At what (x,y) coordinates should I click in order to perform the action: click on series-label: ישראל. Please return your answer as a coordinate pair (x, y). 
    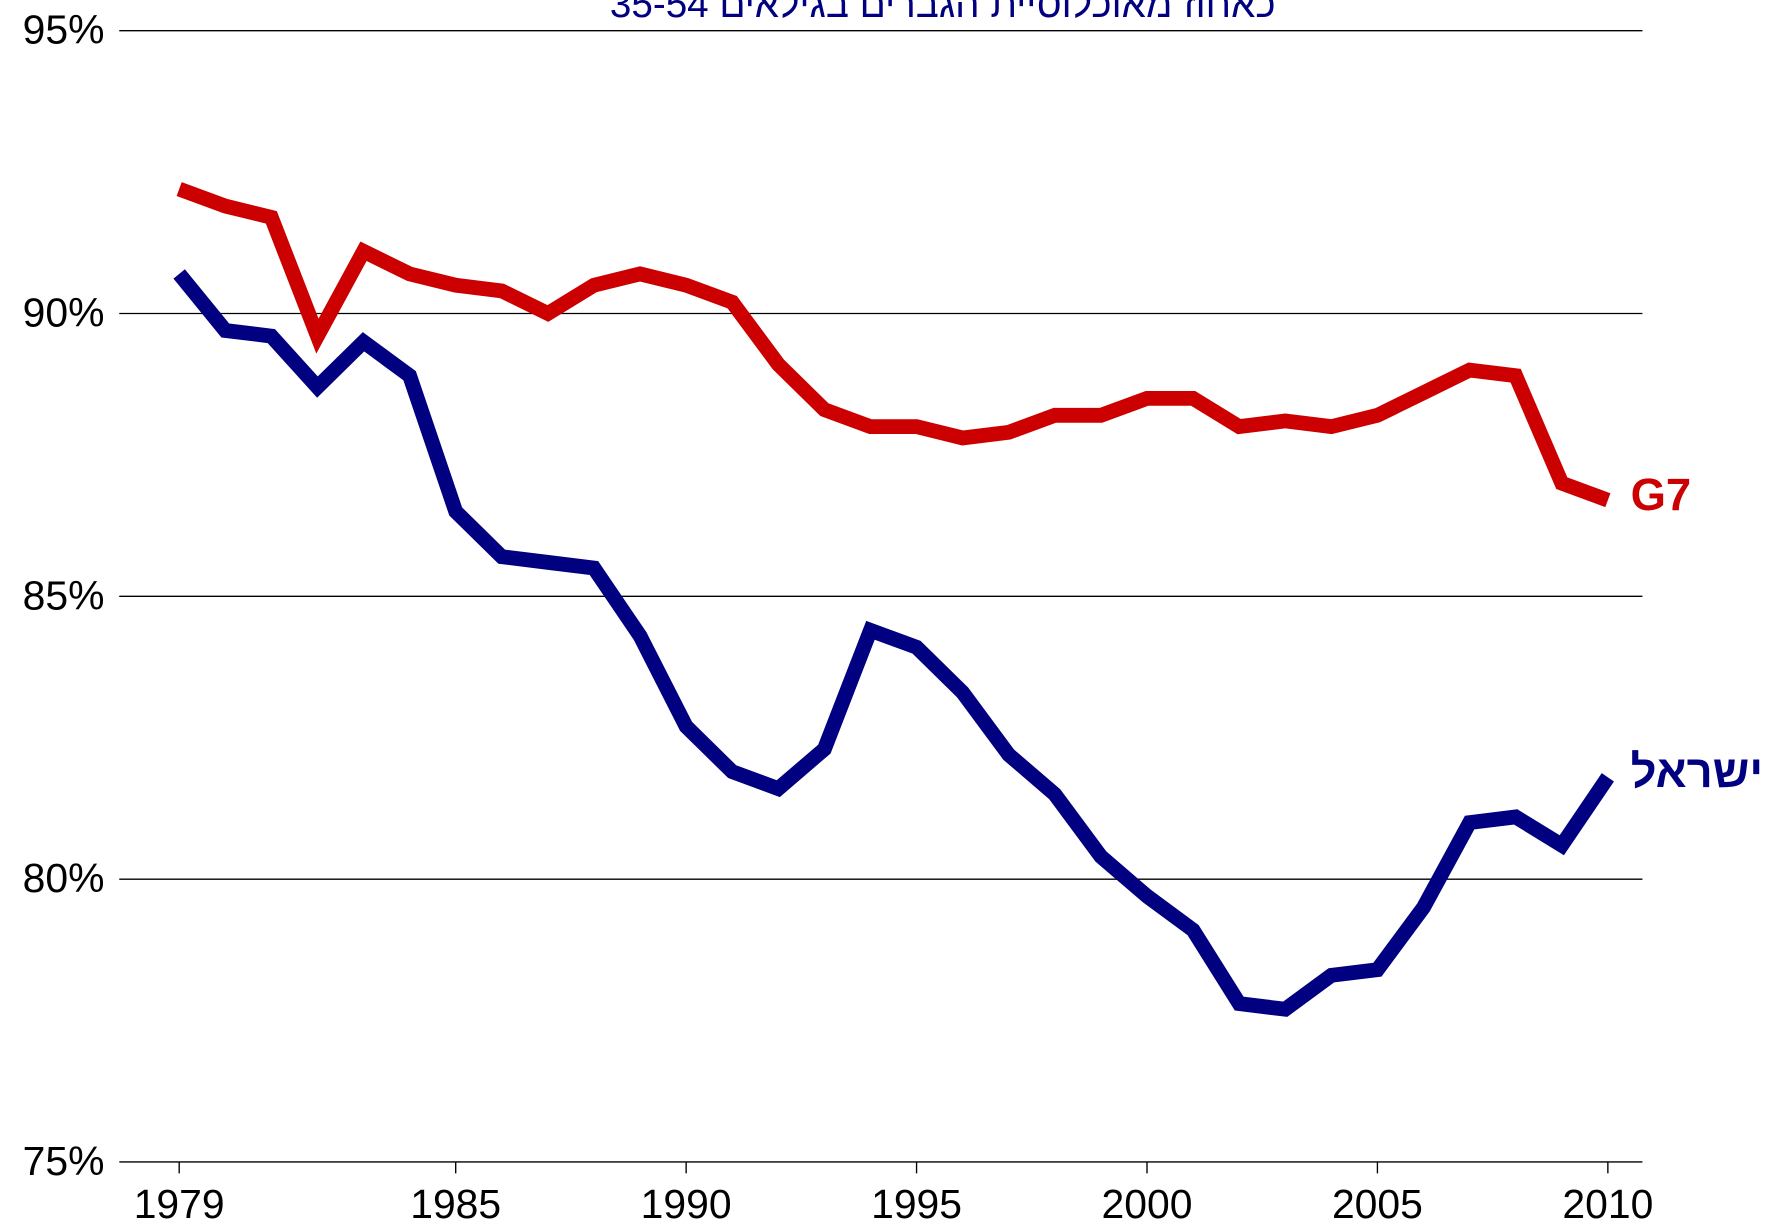
    Looking at the image, I should click on (1697, 771).